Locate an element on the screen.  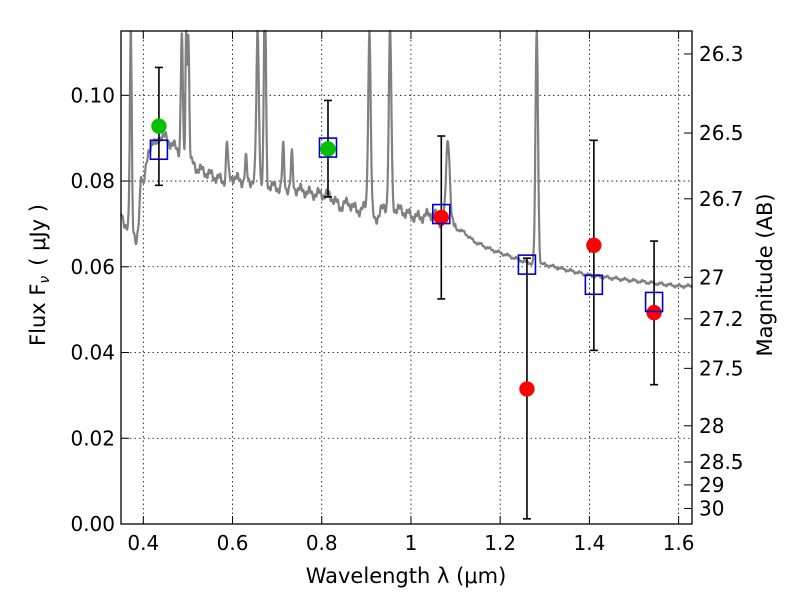
y-axis-label: Flux Fν ( μJy ) is located at coordinates (39, 275).